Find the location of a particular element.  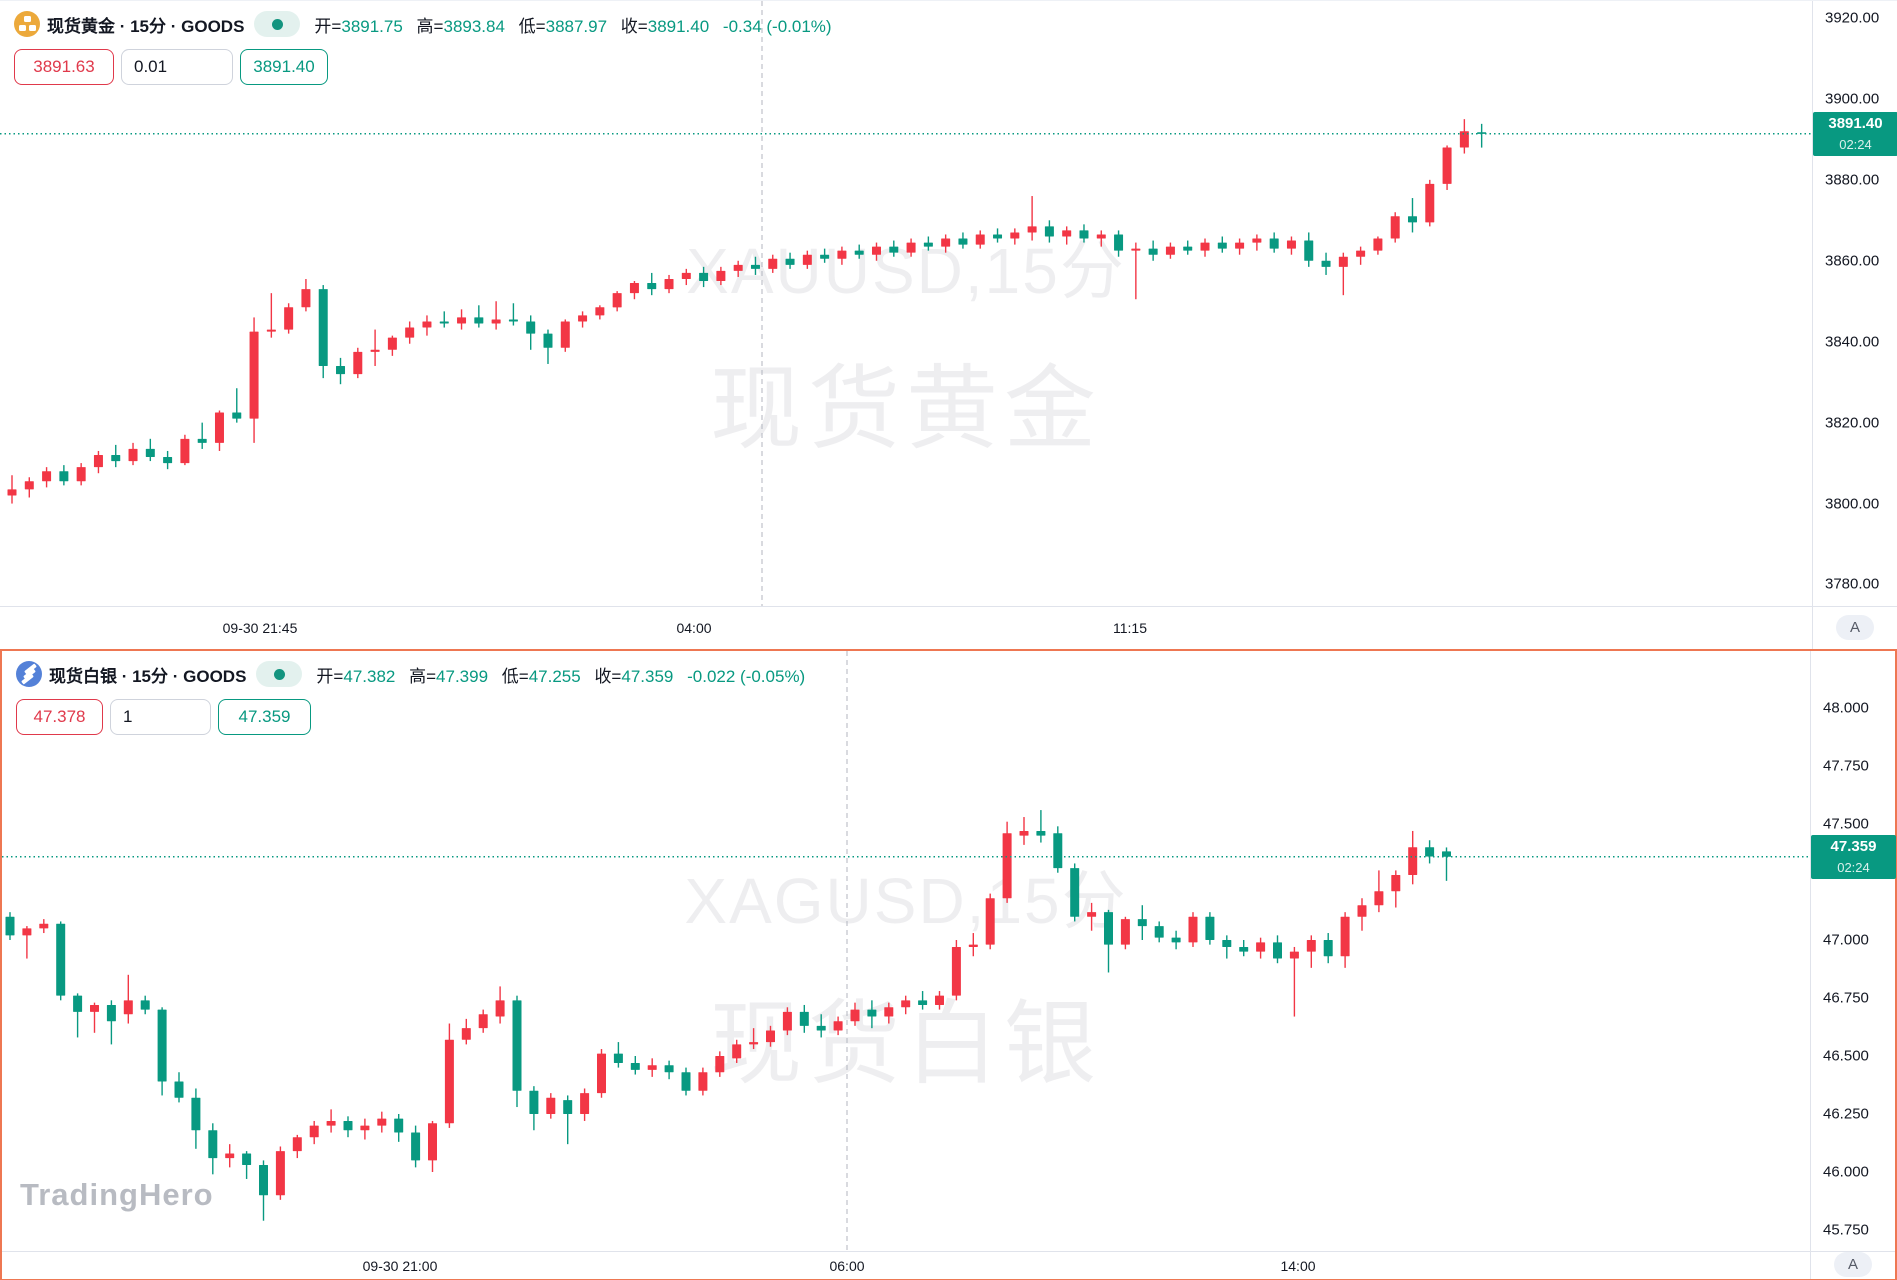

gold-buy-button: 3891.40 is located at coordinates (284, 67).